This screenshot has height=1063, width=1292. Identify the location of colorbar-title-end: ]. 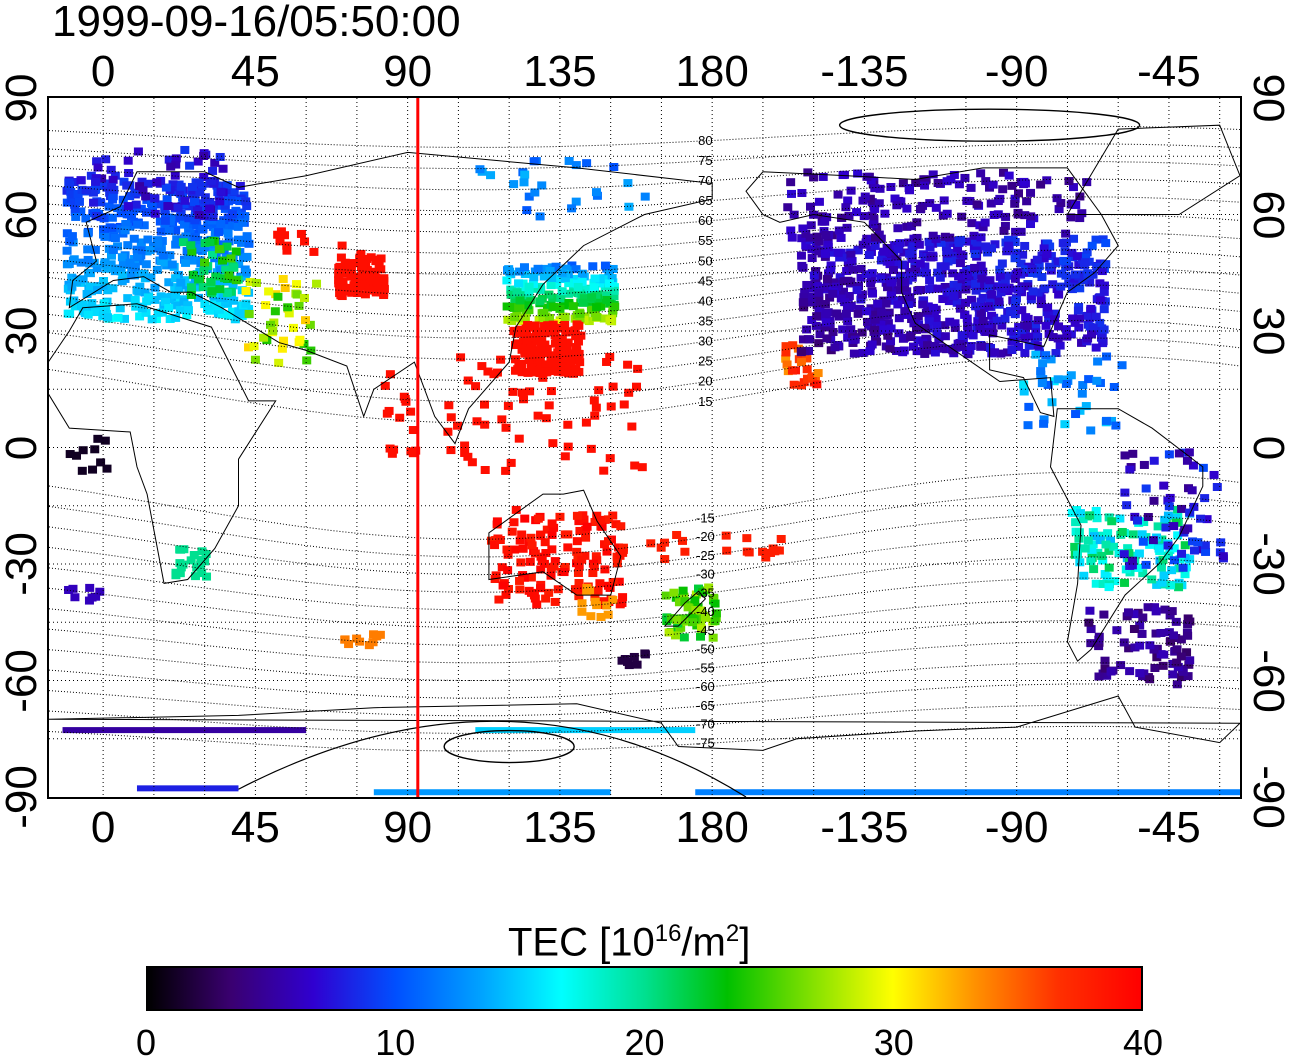
(745, 942).